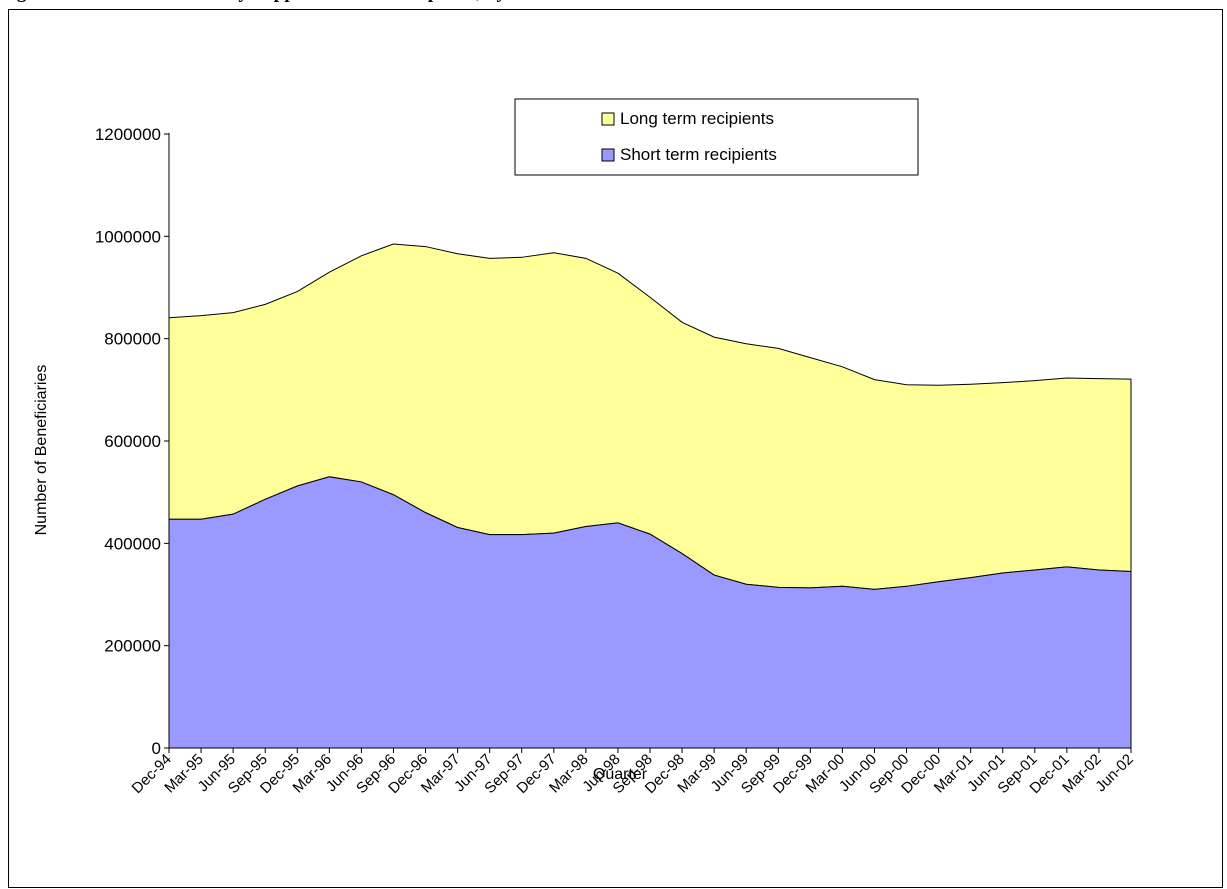 The height and width of the screenshot is (889, 1227). Describe the element at coordinates (608, 119) in the screenshot. I see `legend-swatch-long-term` at that location.